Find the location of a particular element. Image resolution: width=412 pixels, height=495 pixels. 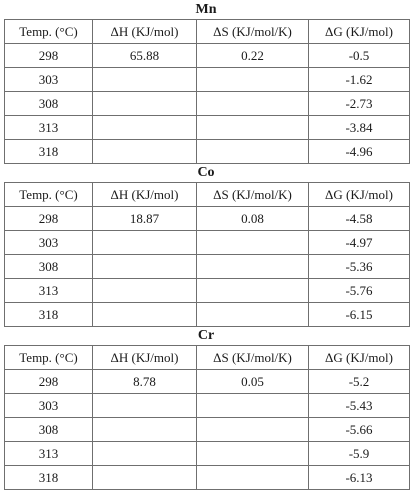

section-title-co: Co is located at coordinates (206, 172).